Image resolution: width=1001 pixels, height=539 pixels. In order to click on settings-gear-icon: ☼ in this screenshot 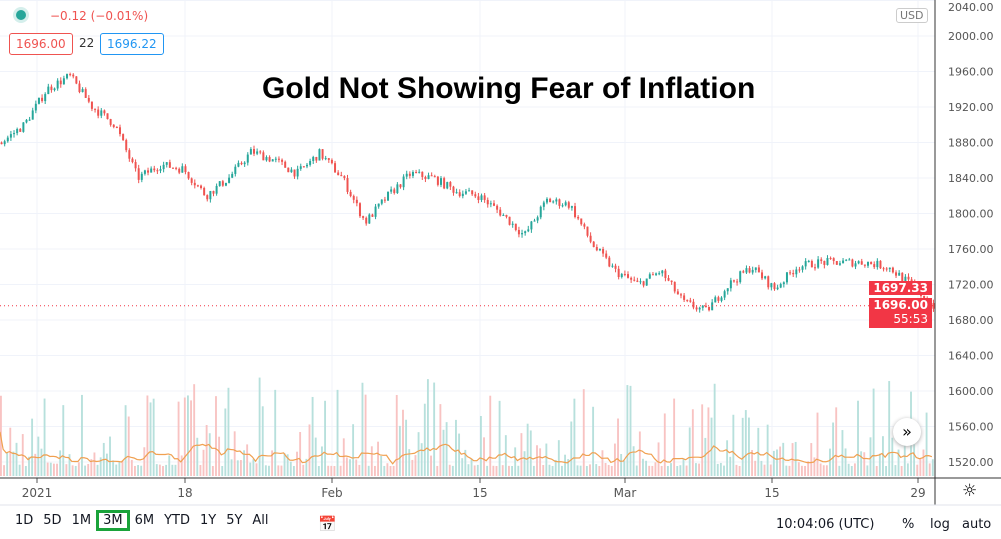, I will do `click(970, 491)`.